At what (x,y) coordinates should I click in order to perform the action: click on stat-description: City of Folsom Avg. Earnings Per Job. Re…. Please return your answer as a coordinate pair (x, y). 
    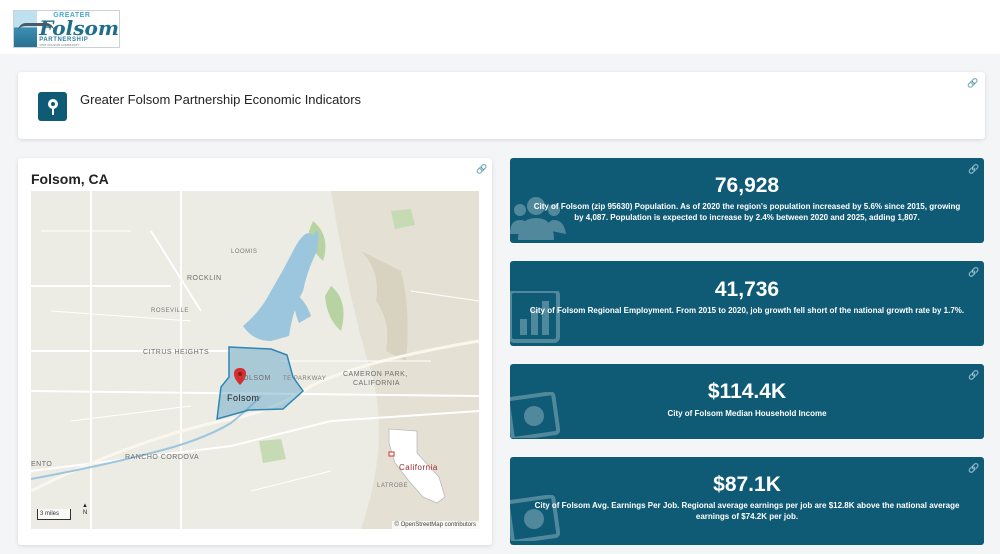
    Looking at the image, I should click on (747, 511).